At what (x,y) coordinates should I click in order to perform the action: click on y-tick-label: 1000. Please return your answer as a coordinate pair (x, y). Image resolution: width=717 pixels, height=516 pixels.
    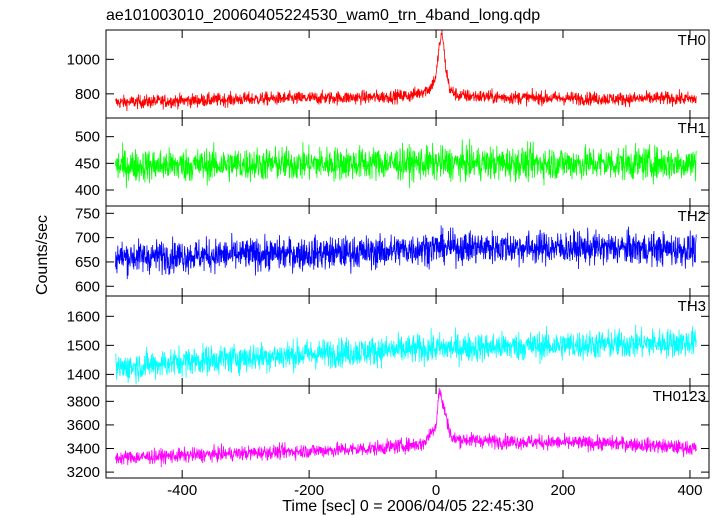
    Looking at the image, I should click on (83, 59).